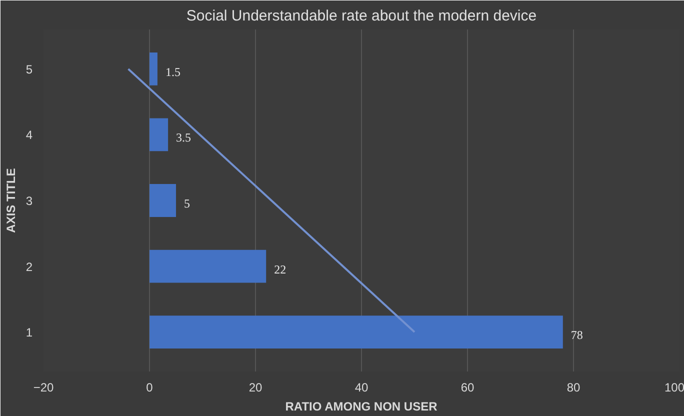  I want to click on y-tick-label: 4, so click(29, 135).